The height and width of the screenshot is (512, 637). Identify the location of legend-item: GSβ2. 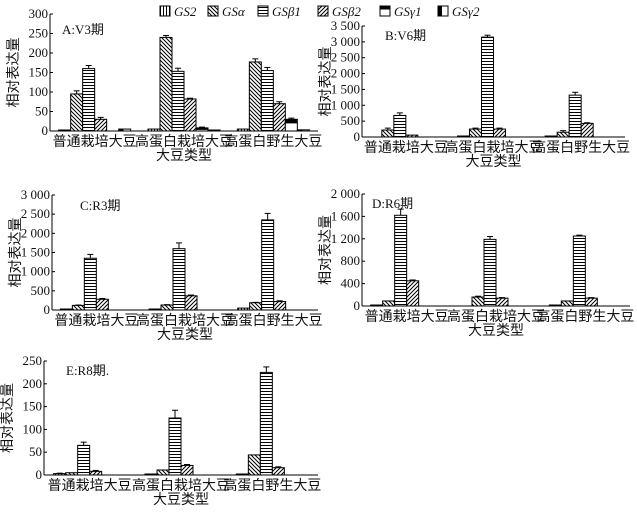
(339, 11).